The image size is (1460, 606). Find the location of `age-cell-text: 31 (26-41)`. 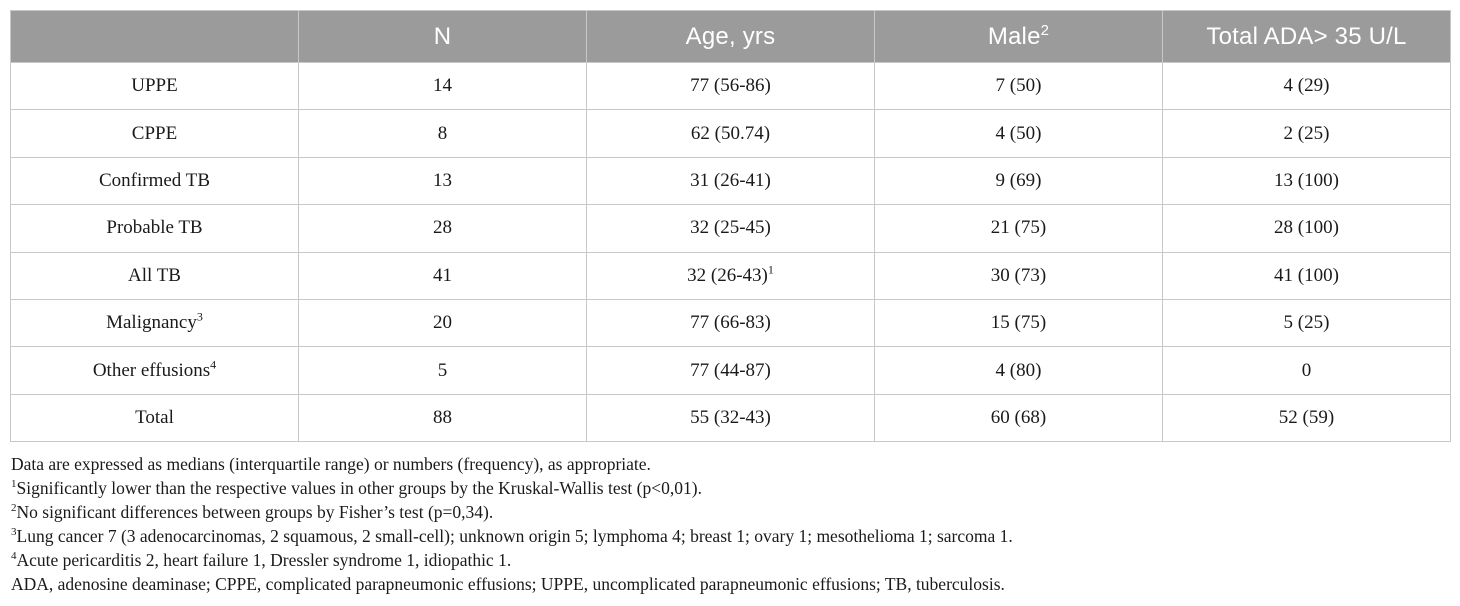

age-cell-text: 31 (26-41) is located at coordinates (730, 180).